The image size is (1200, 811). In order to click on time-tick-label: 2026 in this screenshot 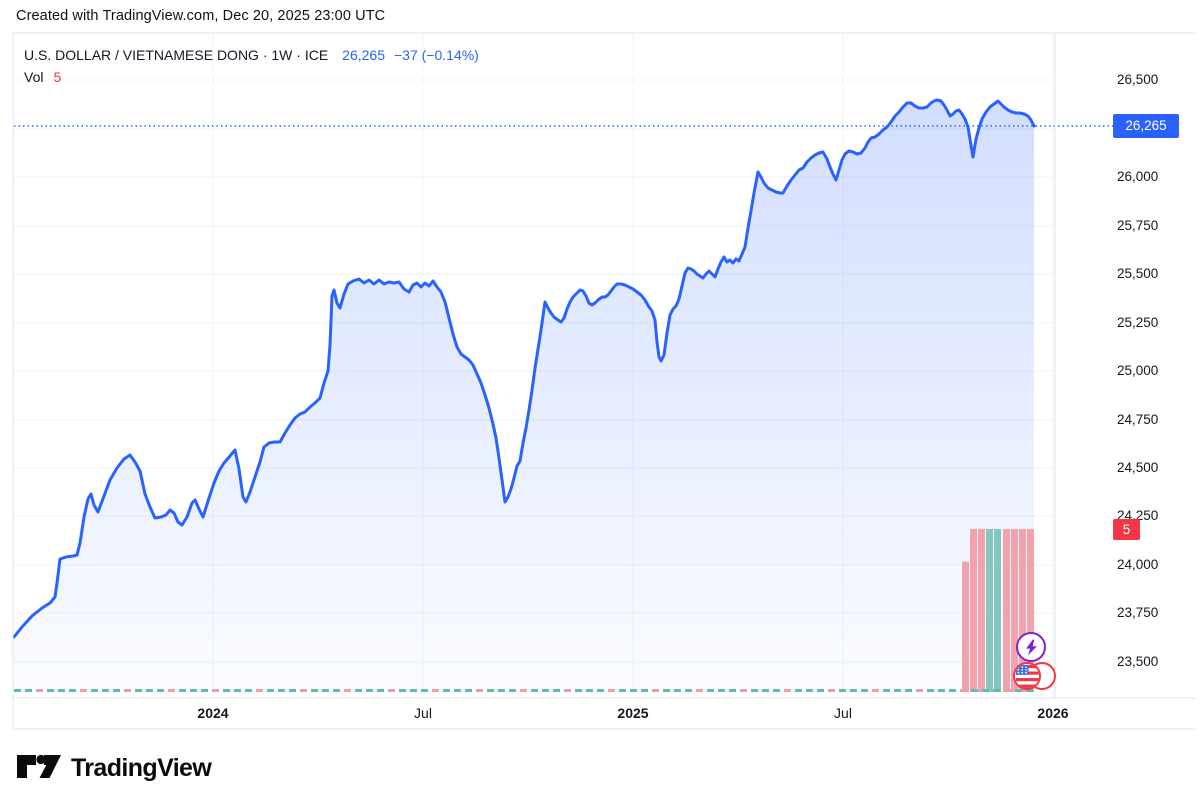, I will do `click(1053, 713)`.